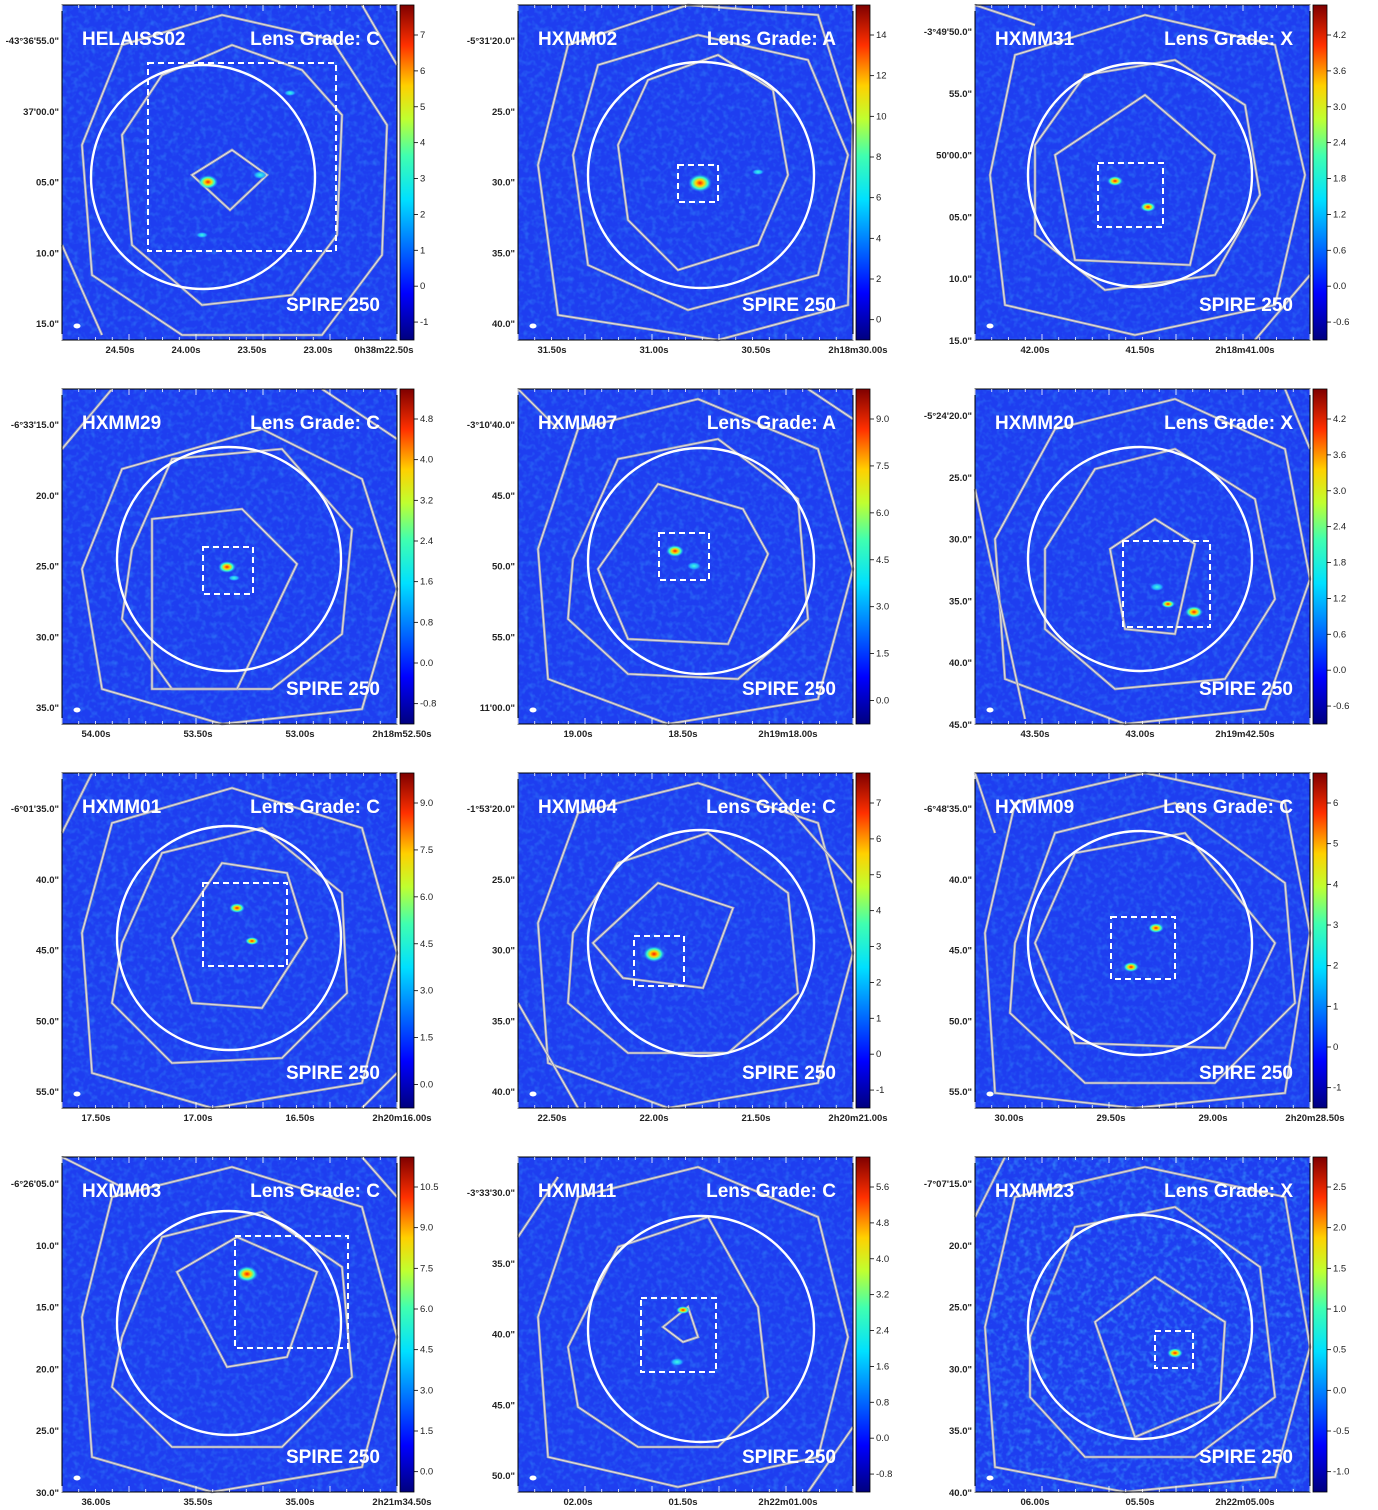 The height and width of the screenshot is (1510, 1378). Describe the element at coordinates (122, 807) in the screenshot. I see `source-name: HXMM01` at that location.